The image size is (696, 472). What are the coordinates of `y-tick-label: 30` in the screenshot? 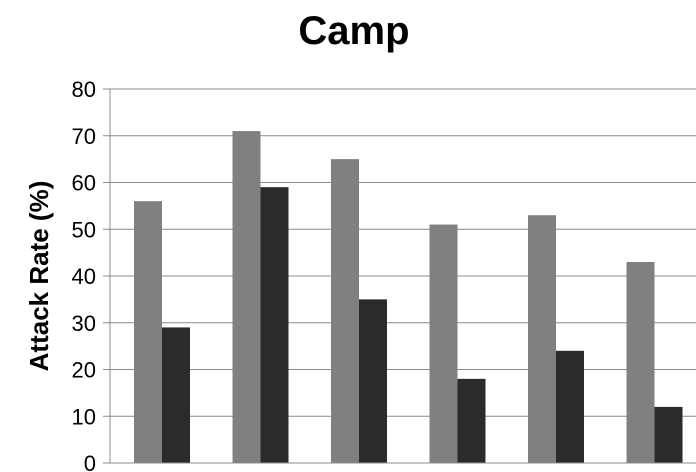 It's located at (84, 323).